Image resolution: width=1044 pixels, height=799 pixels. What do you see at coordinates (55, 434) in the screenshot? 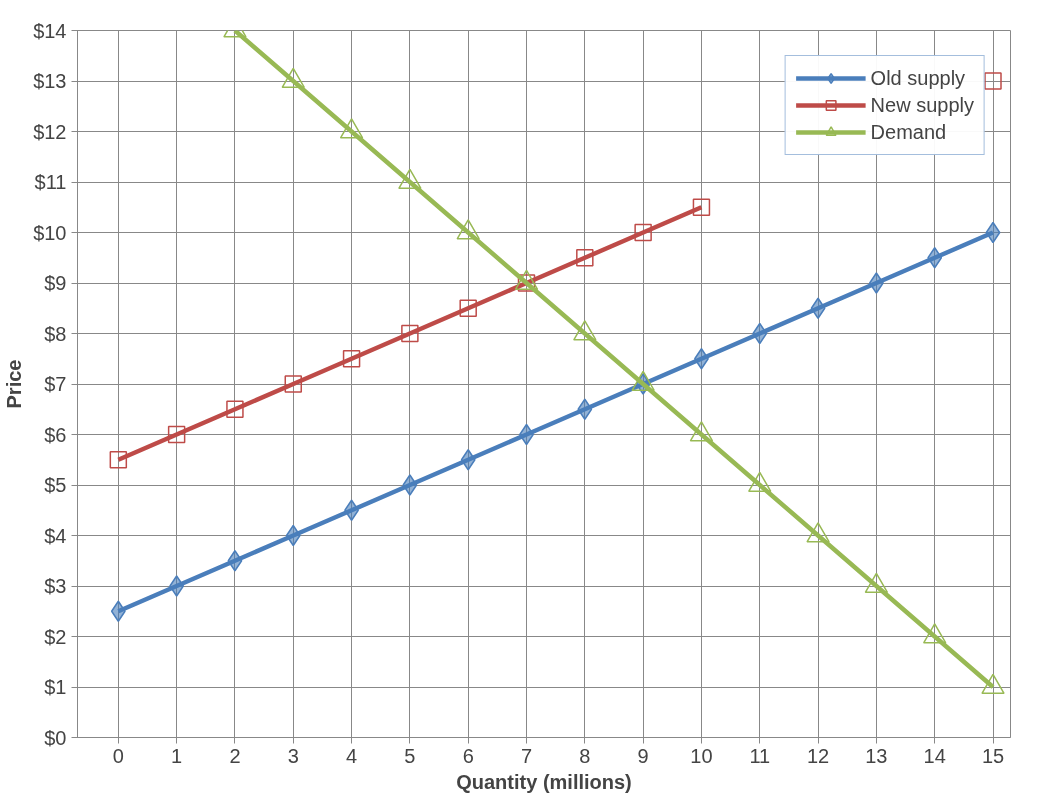
I see `y-tick-label: $6` at bounding box center [55, 434].